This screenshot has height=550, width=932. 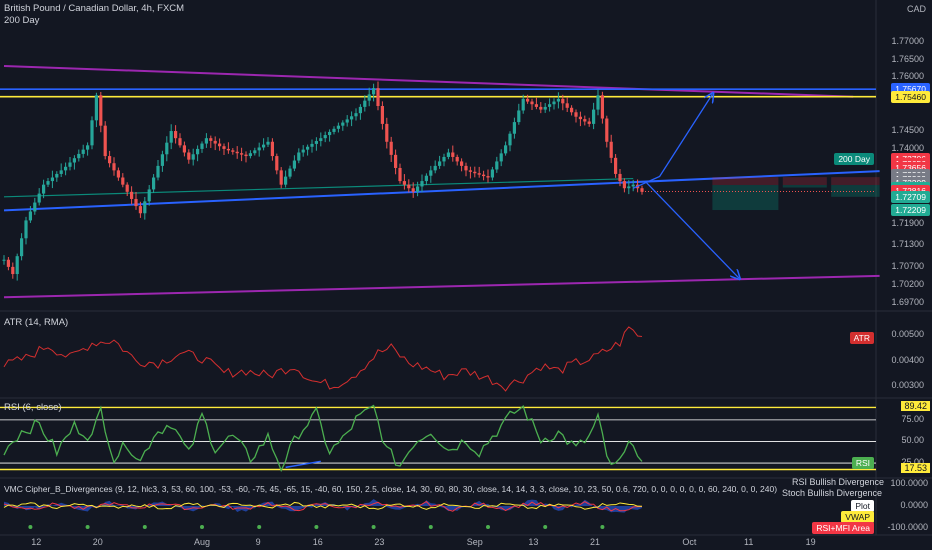 I want to click on atr-tick-label: 0.00400, so click(x=907, y=359).